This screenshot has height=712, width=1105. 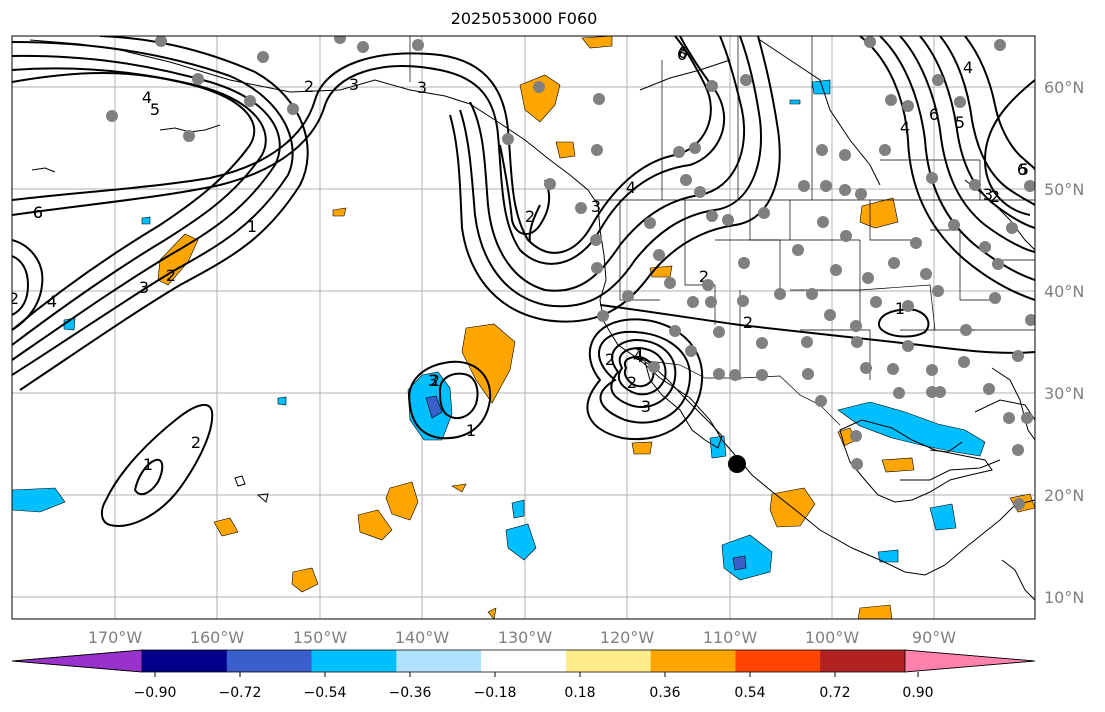 What do you see at coordinates (970, 661) in the screenshot?
I see `colorbar-extend-high` at bounding box center [970, 661].